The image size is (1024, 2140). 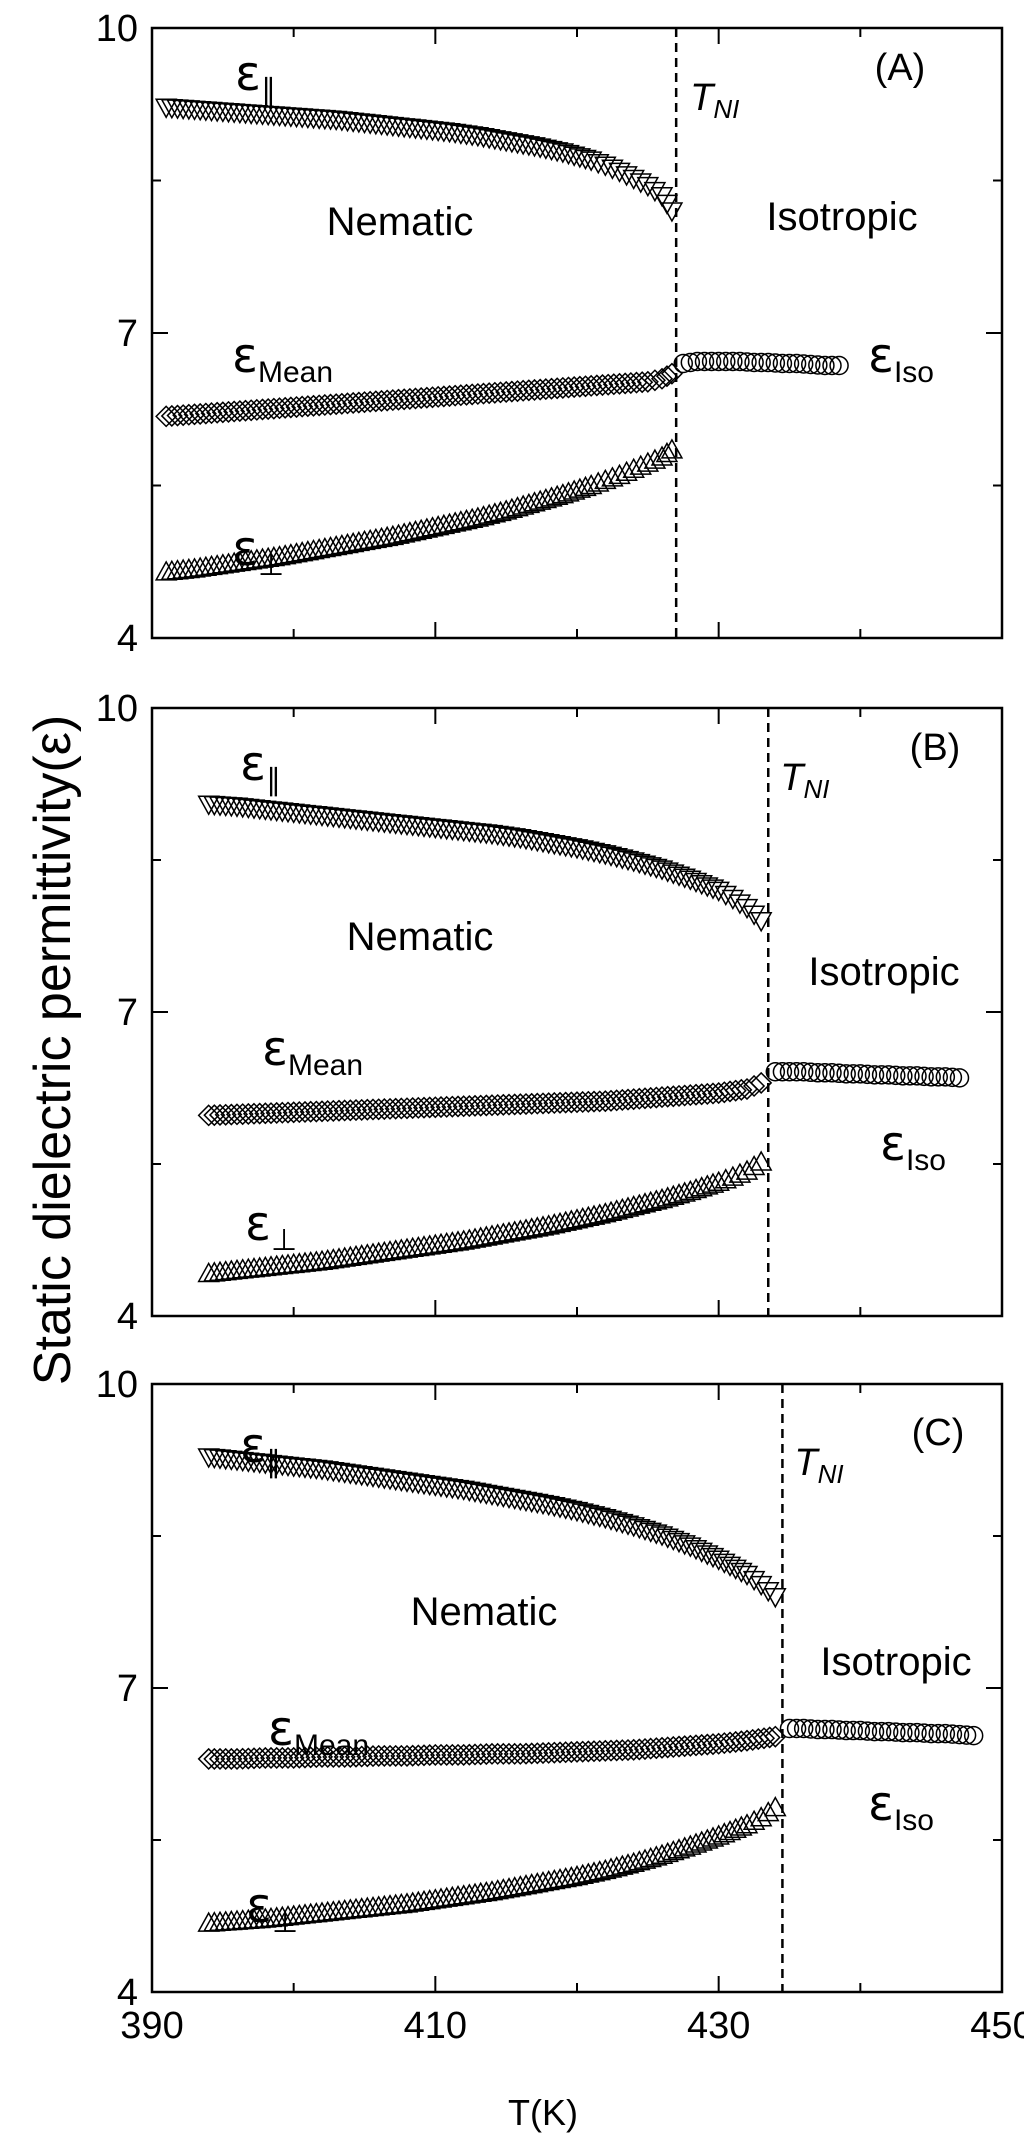 I want to click on series-label: ε∥, so click(x=260, y=766).